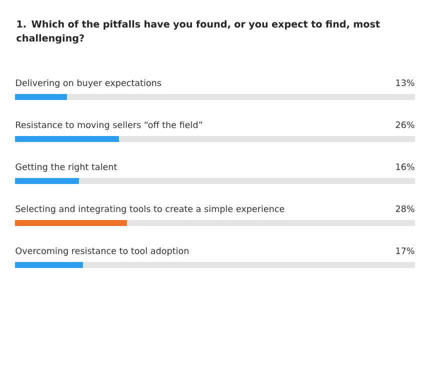 The width and height of the screenshot is (435, 381). Describe the element at coordinates (109, 125) in the screenshot. I see `y-tick-label: Resistance to moving sellers “off the field”` at that location.